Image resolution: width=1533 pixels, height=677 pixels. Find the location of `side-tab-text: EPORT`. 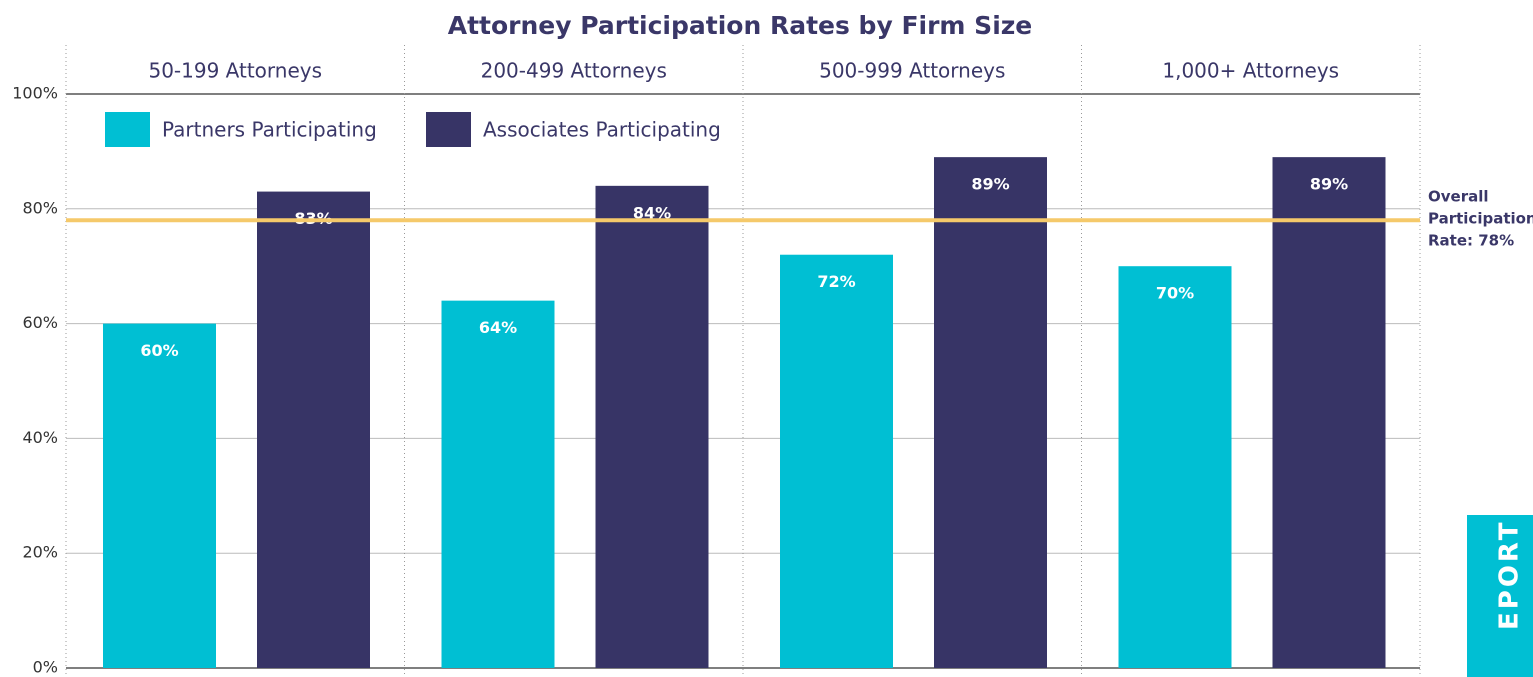

side-tab-text: EPORT is located at coordinates (1510, 574).